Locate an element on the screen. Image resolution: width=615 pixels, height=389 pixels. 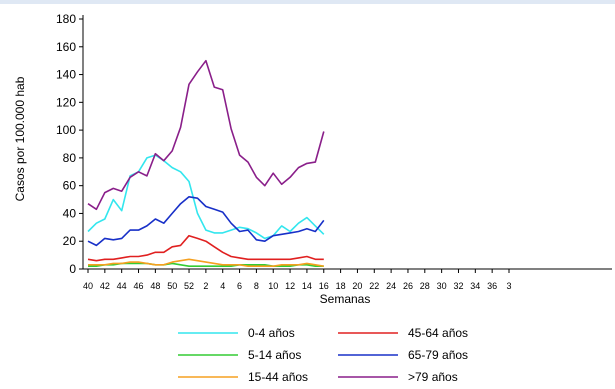
x-tick-label: 10 is located at coordinates (273, 286).